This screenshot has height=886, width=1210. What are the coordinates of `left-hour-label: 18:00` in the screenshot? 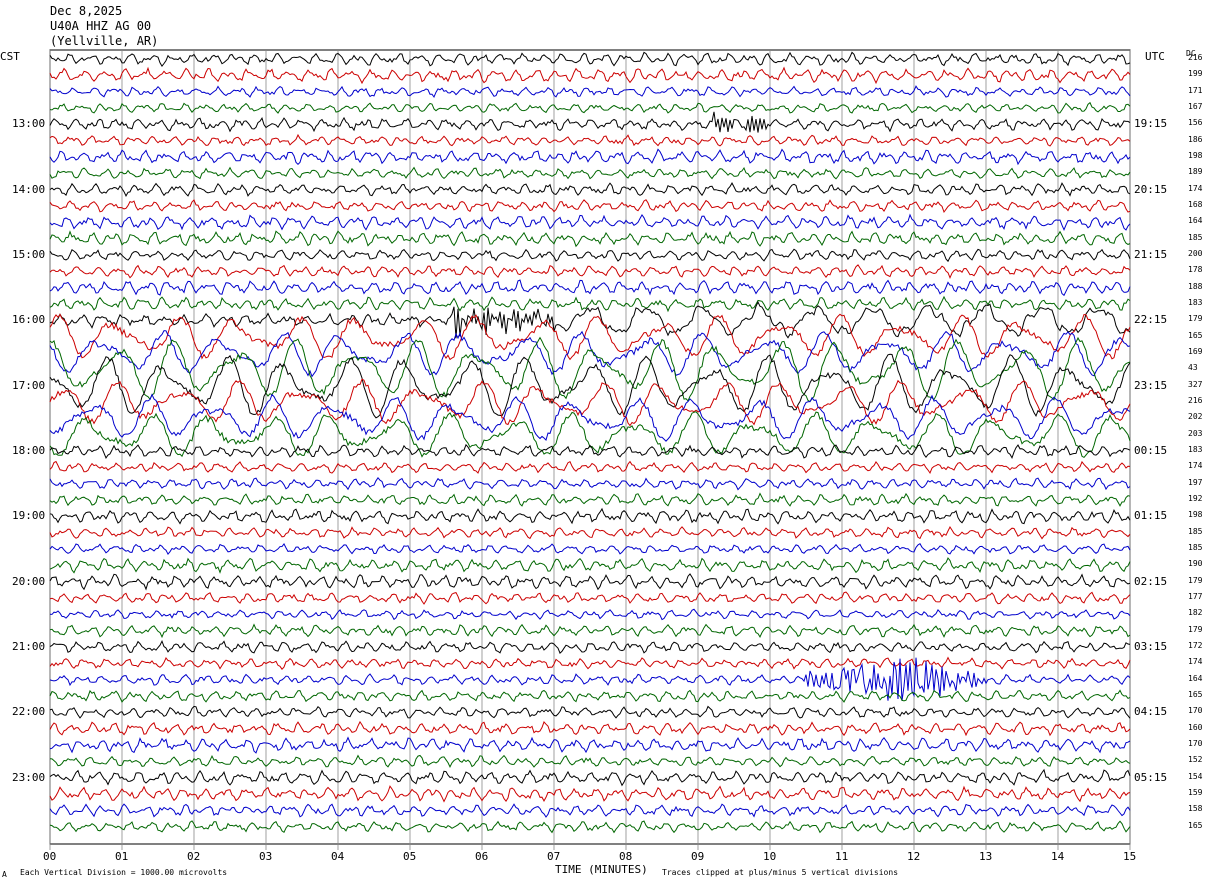 It's located at (29, 450).